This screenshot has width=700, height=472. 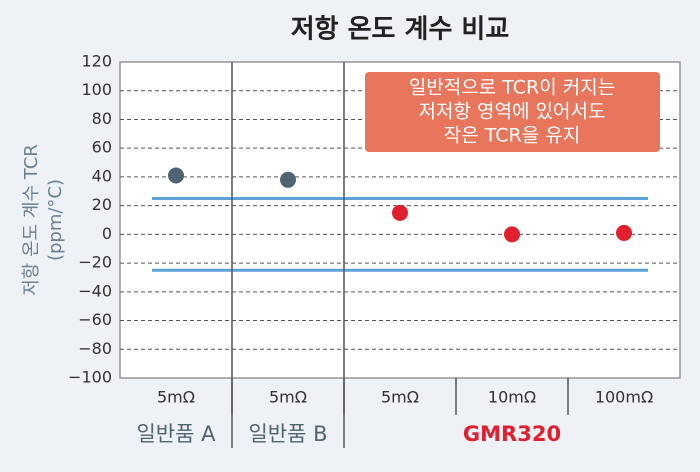 What do you see at coordinates (176, 434) in the screenshot?
I see `group-label: 일반품 A` at bounding box center [176, 434].